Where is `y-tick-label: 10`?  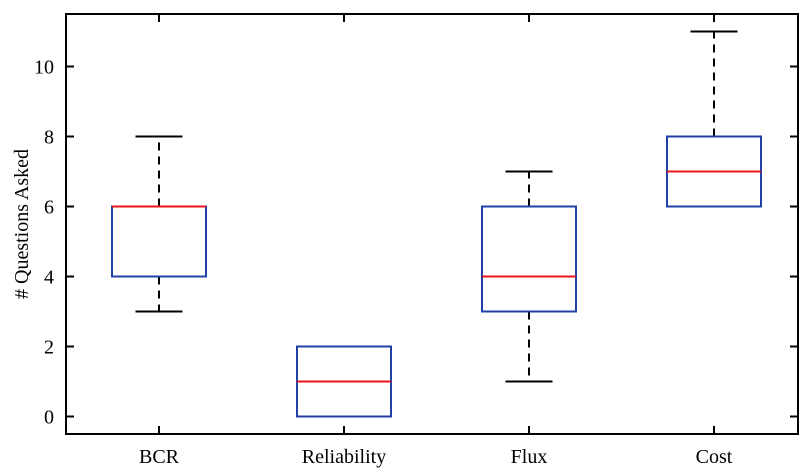 y-tick-label: 10 is located at coordinates (44, 68).